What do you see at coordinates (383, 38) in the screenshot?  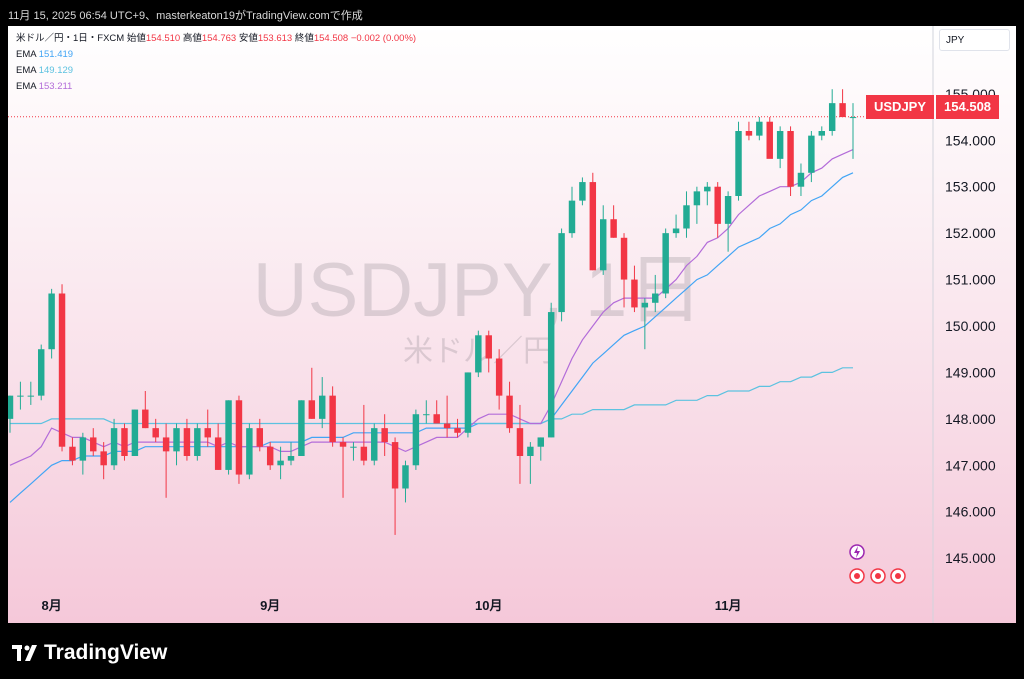 I see `change-value: −0.002 (0.00%)` at bounding box center [383, 38].